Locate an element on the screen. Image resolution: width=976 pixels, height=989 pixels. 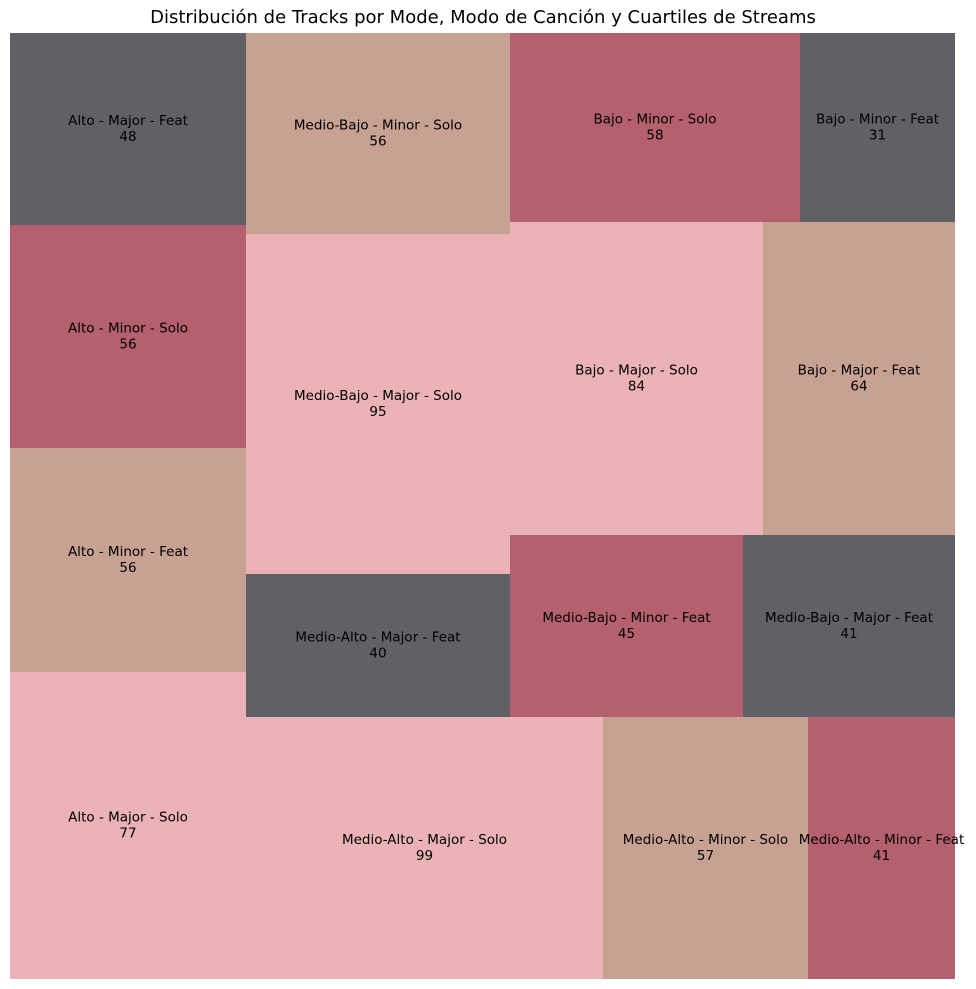
tile-value: 77 is located at coordinates (127, 834).